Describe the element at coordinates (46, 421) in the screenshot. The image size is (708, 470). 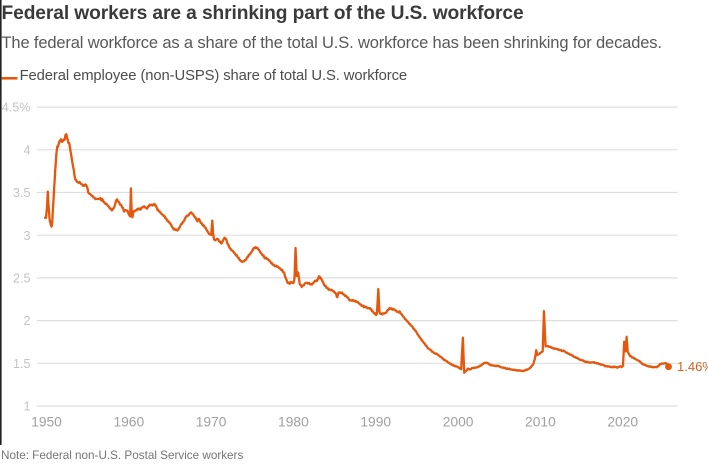
I see `svg-text: 1950` at that location.